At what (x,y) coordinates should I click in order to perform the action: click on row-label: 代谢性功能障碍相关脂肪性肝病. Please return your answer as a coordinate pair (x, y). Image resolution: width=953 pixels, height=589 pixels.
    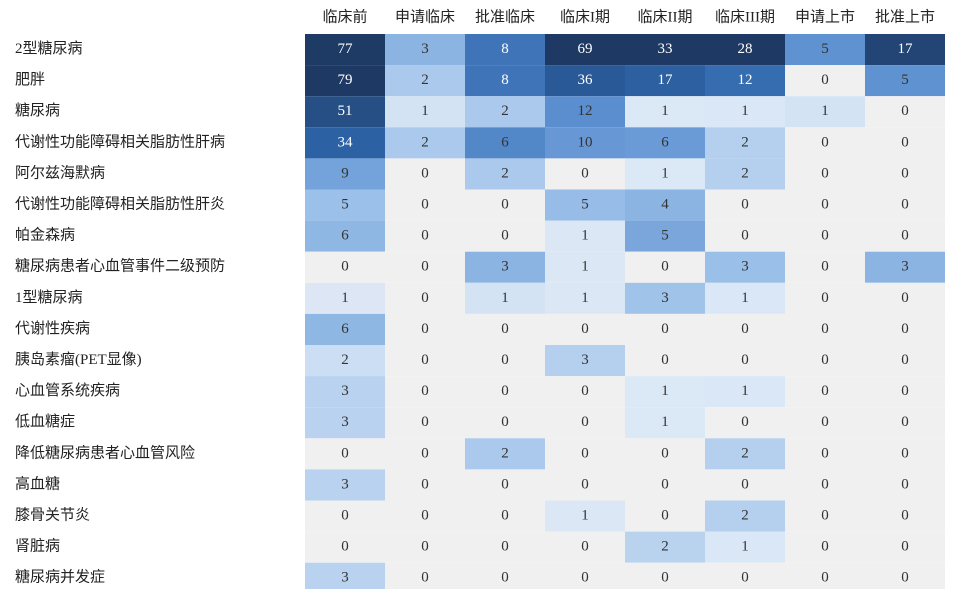
    Looking at the image, I should click on (120, 141).